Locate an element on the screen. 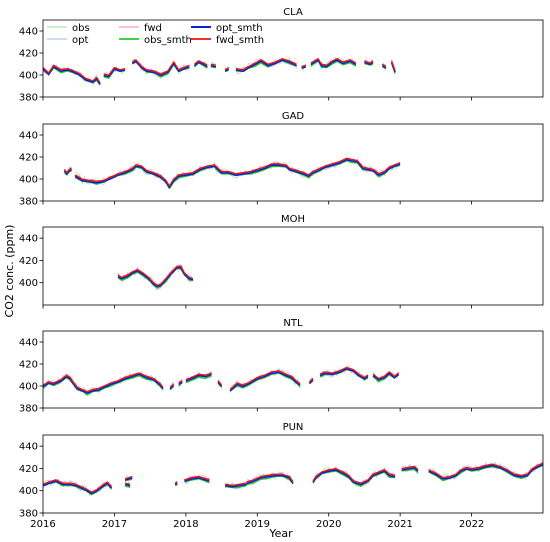 The height and width of the screenshot is (542, 550). legend-label-obs_smth: obs_smth is located at coordinates (168, 40).